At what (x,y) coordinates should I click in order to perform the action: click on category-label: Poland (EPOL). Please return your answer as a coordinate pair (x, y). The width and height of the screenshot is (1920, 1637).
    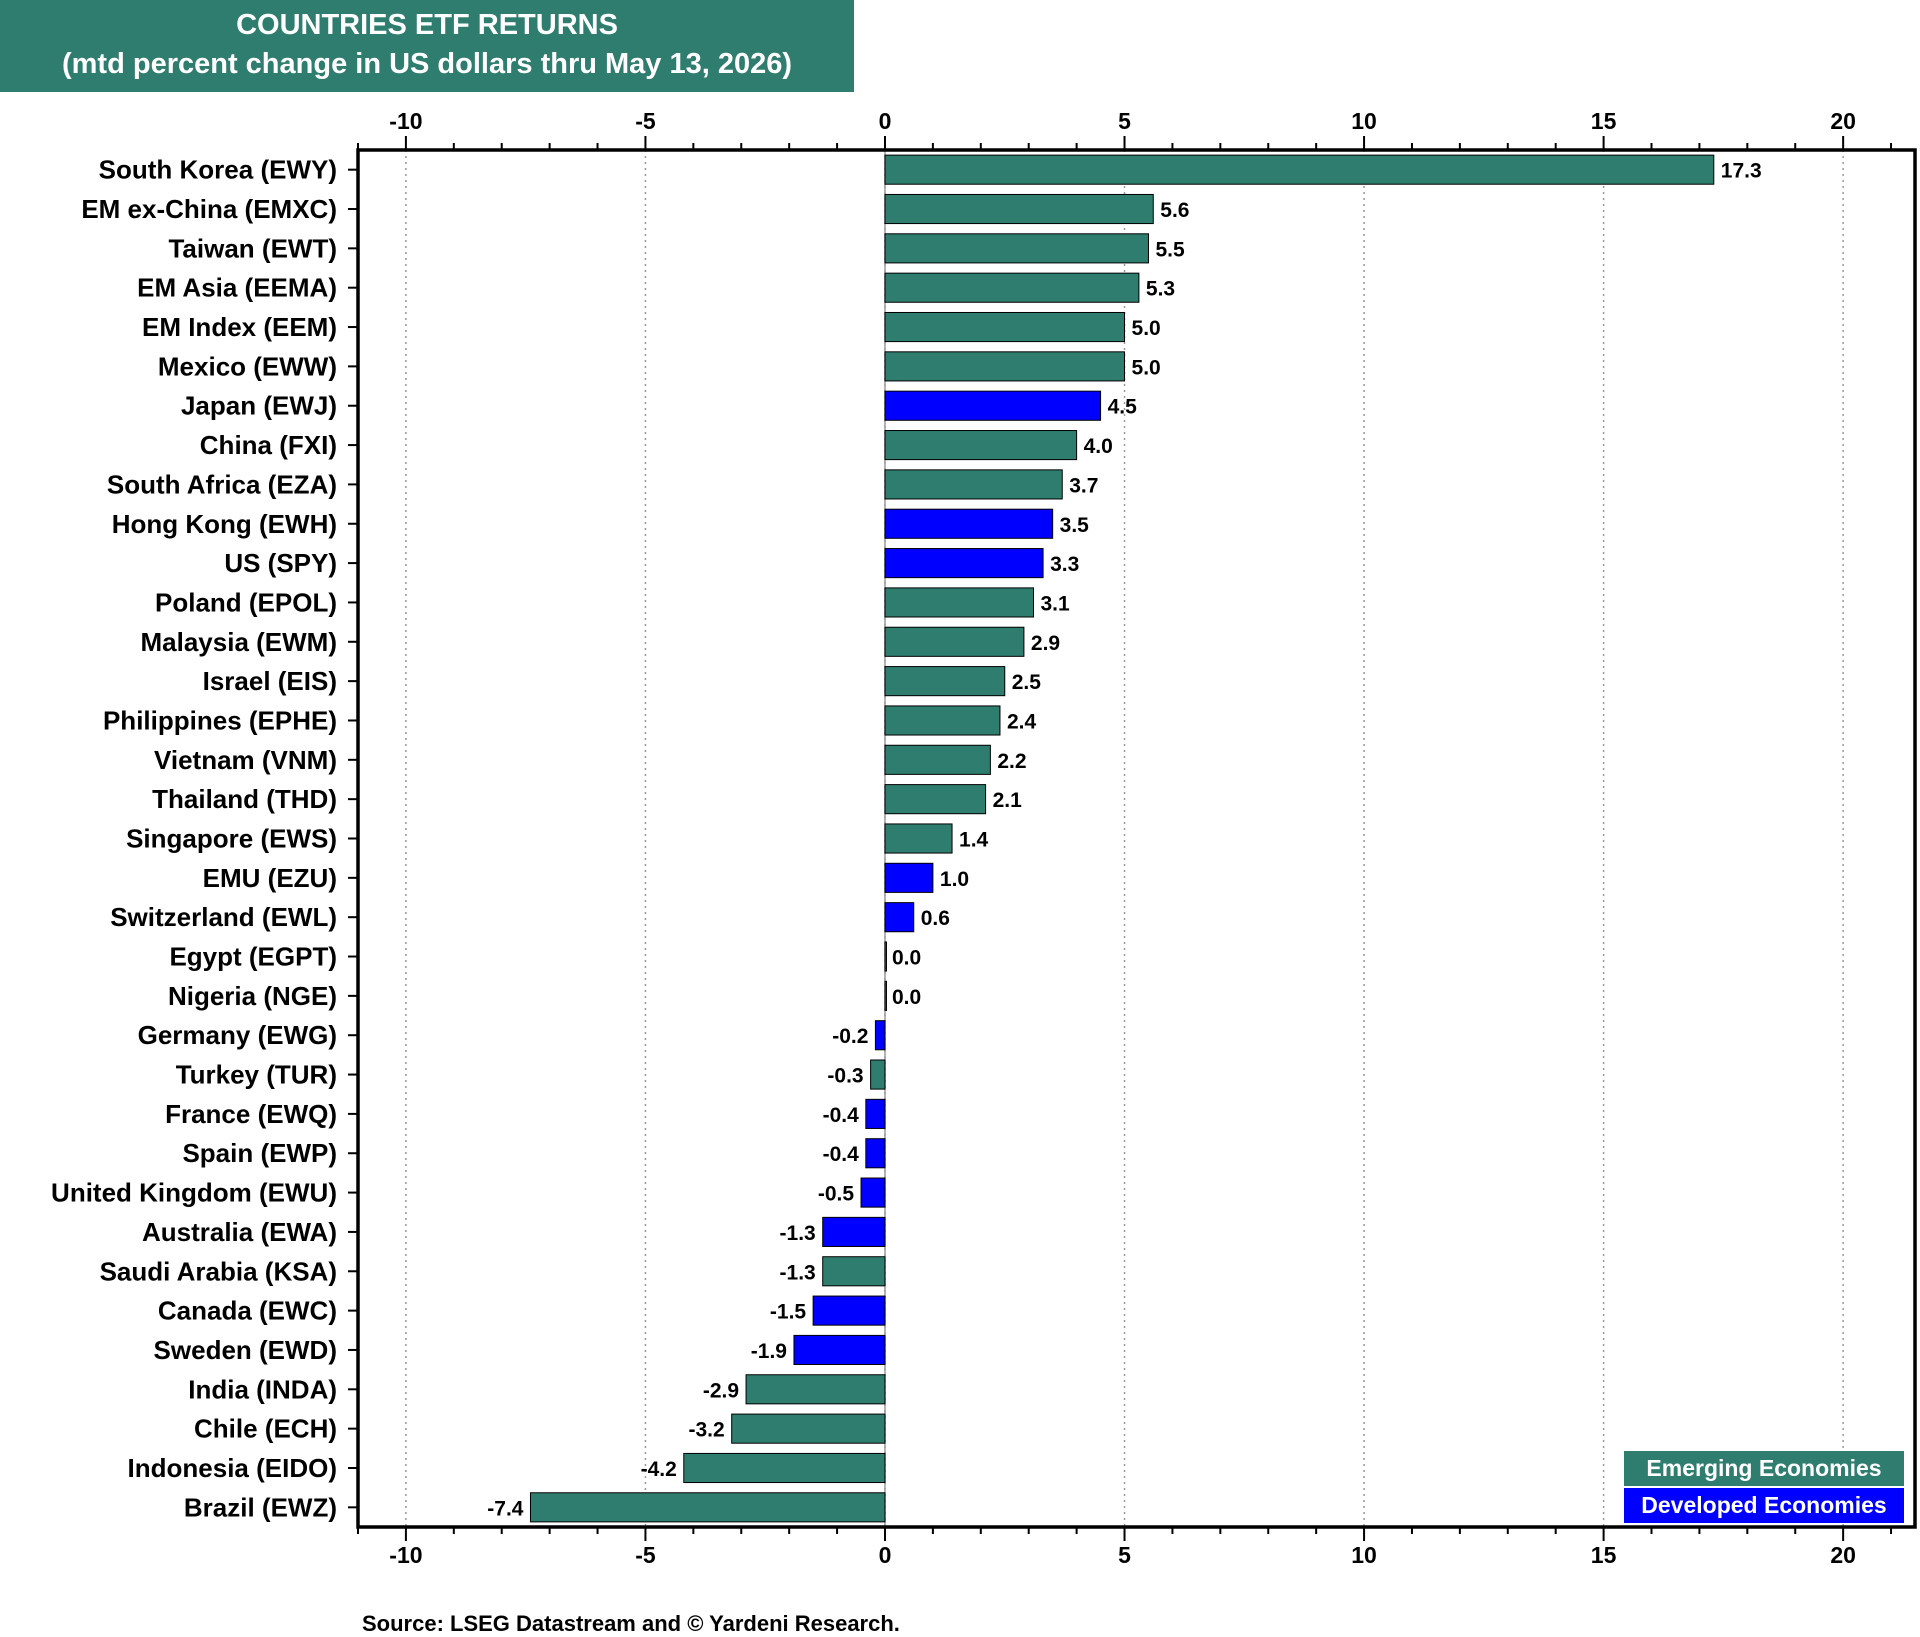
    Looking at the image, I should click on (246, 602).